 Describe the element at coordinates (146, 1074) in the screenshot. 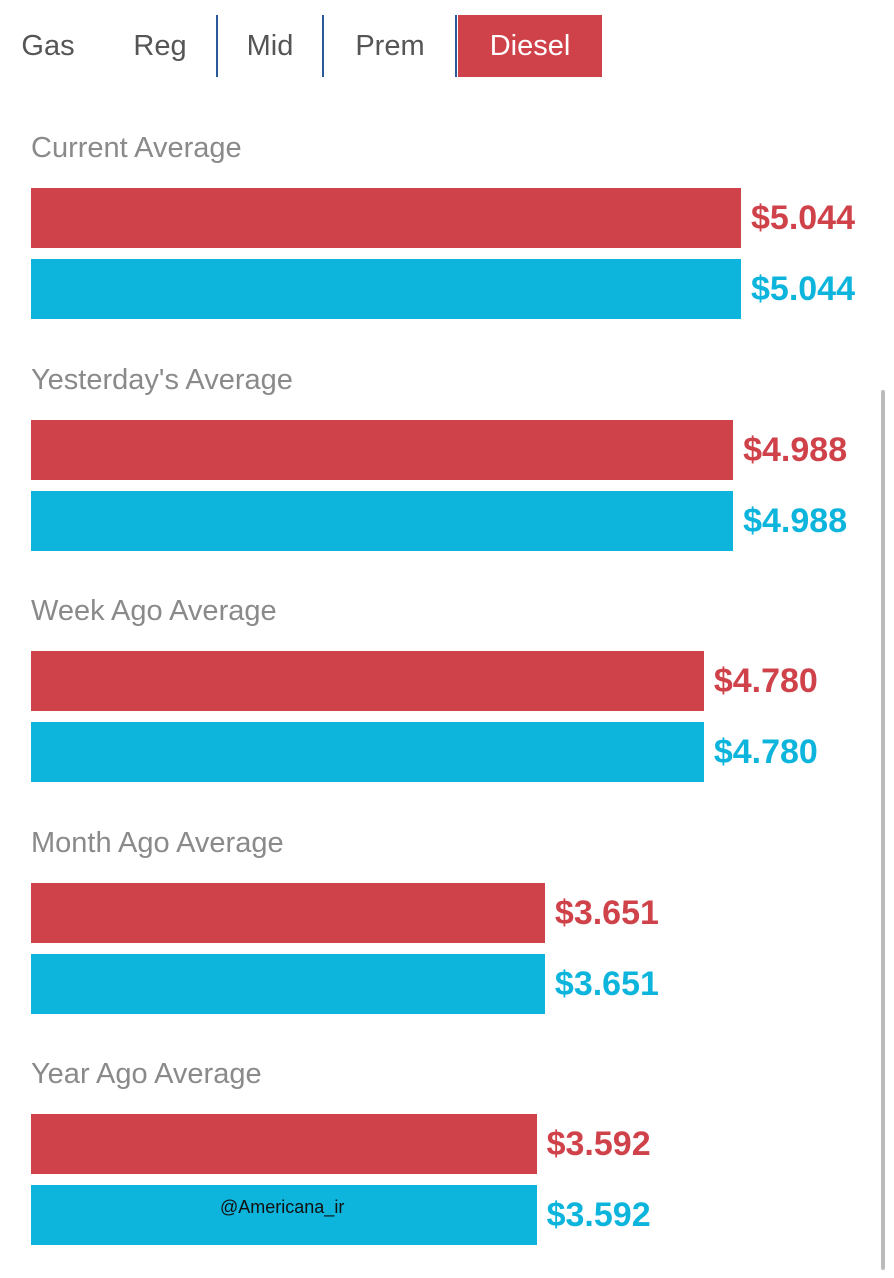

I see `group-label: Year Ago Average` at that location.